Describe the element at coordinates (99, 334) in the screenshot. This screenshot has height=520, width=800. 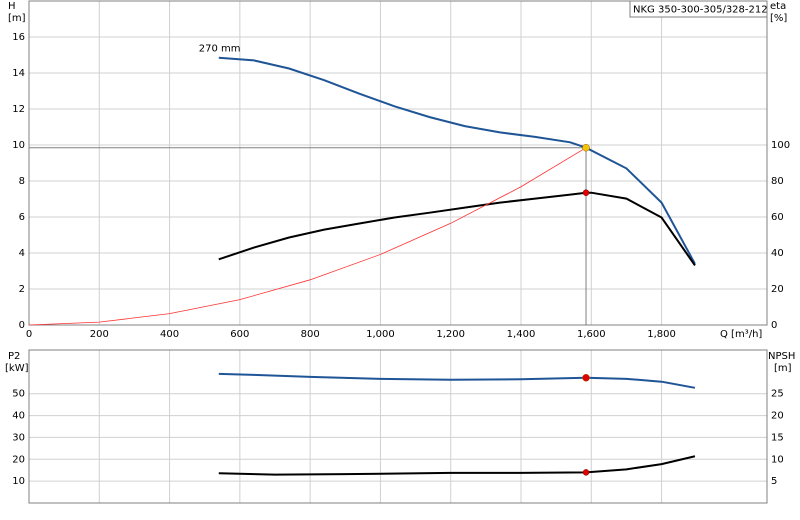
I see `x-tick-label: 200` at that location.